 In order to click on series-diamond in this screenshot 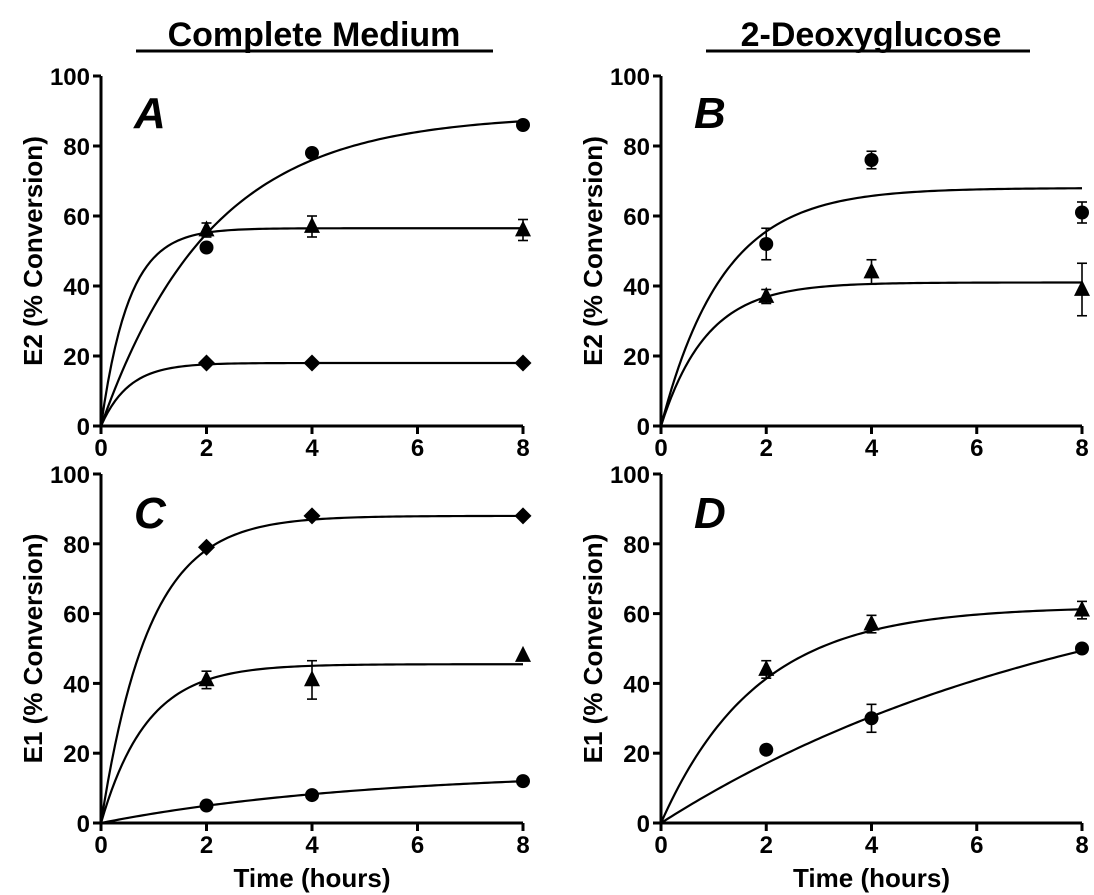, I will do `click(316, 390)`.